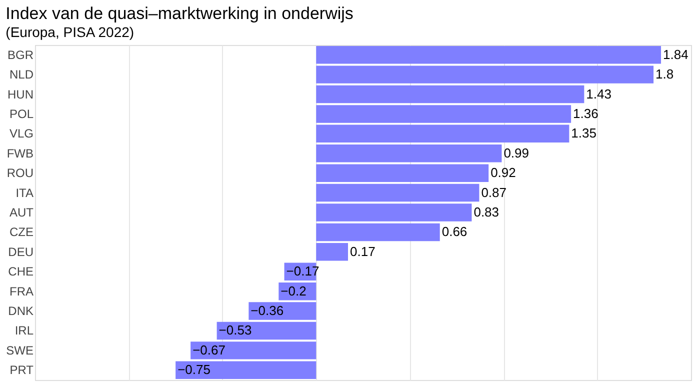 The width and height of the screenshot is (696, 385). I want to click on y-tick-label: ITA, so click(25, 193).